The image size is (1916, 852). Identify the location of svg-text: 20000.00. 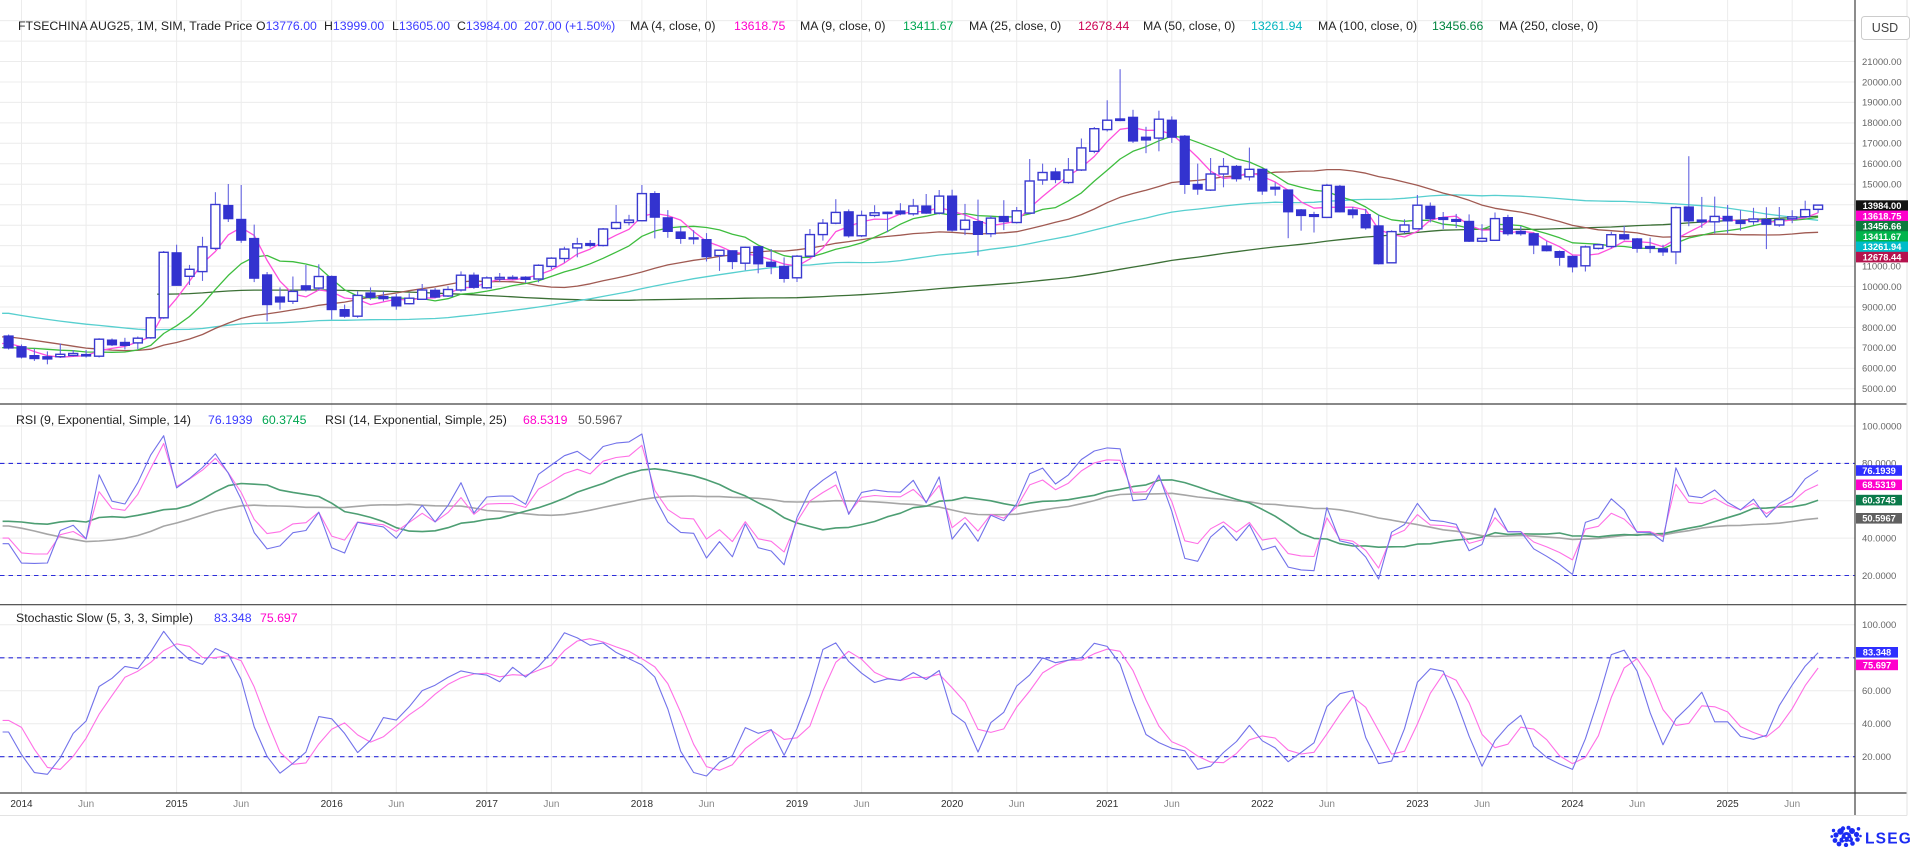
(1882, 82).